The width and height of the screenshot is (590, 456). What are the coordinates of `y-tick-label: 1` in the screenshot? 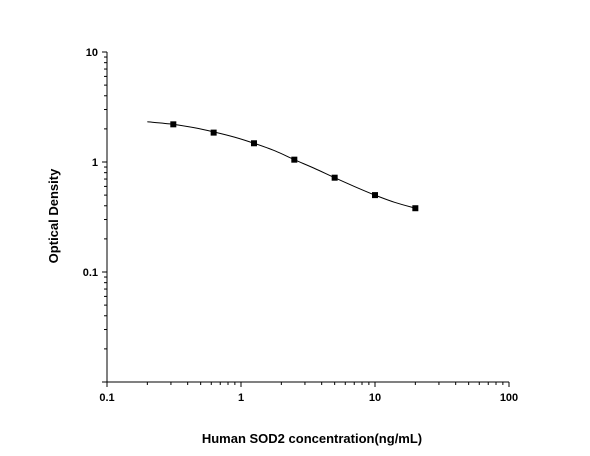 It's located at (95, 163).